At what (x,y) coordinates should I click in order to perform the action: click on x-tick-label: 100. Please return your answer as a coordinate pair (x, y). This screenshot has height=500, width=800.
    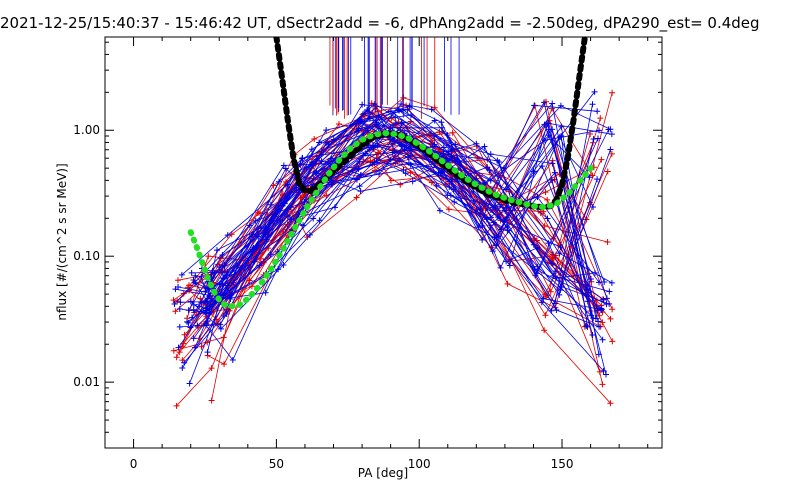
    Looking at the image, I should click on (419, 464).